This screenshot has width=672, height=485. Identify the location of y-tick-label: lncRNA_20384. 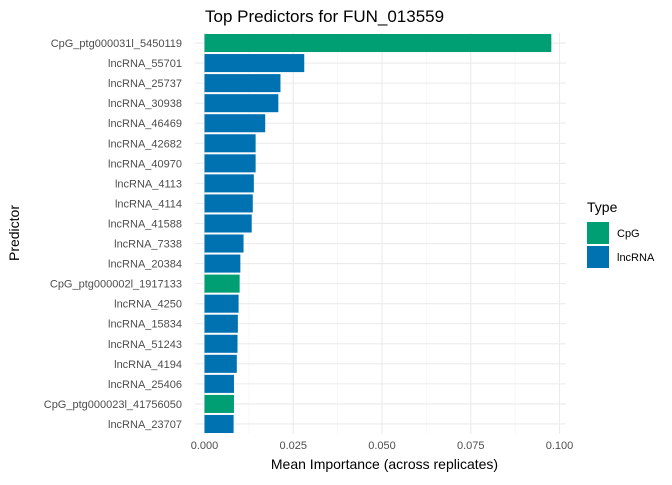
(145, 265).